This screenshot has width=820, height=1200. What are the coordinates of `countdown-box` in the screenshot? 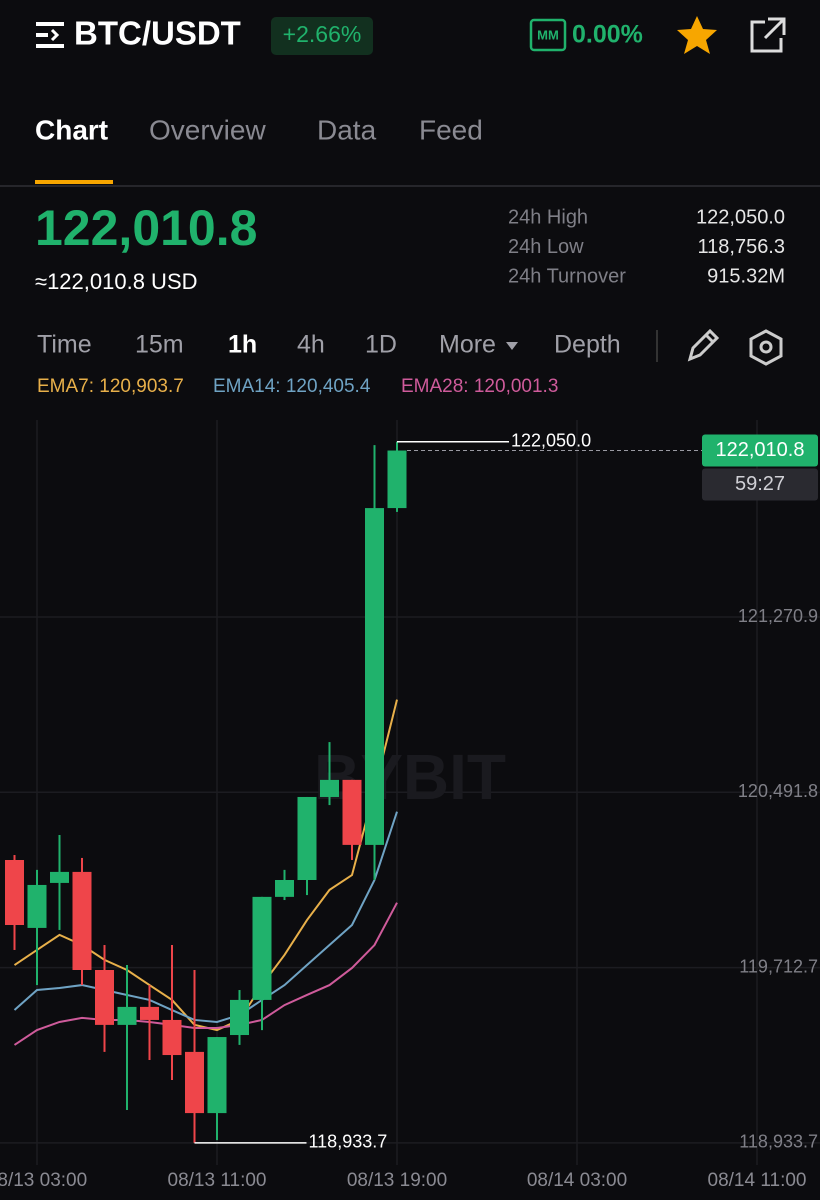 It's located at (760, 484).